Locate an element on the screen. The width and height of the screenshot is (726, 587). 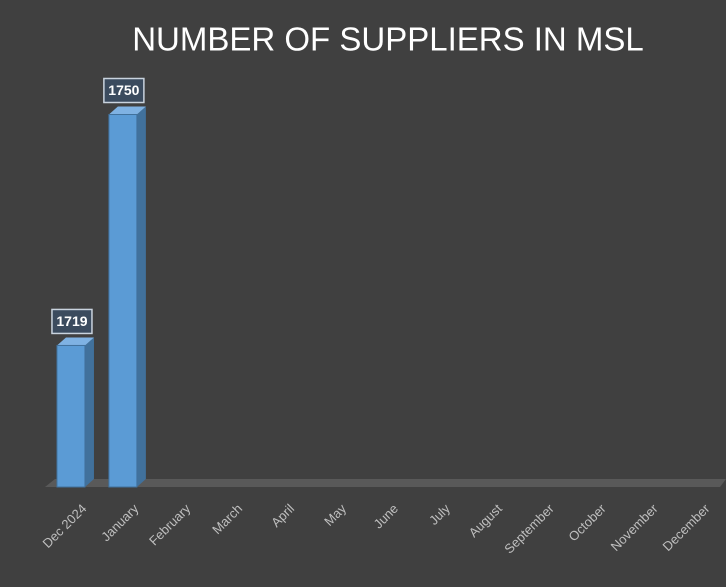
data-label: 1719 is located at coordinates (71, 321).